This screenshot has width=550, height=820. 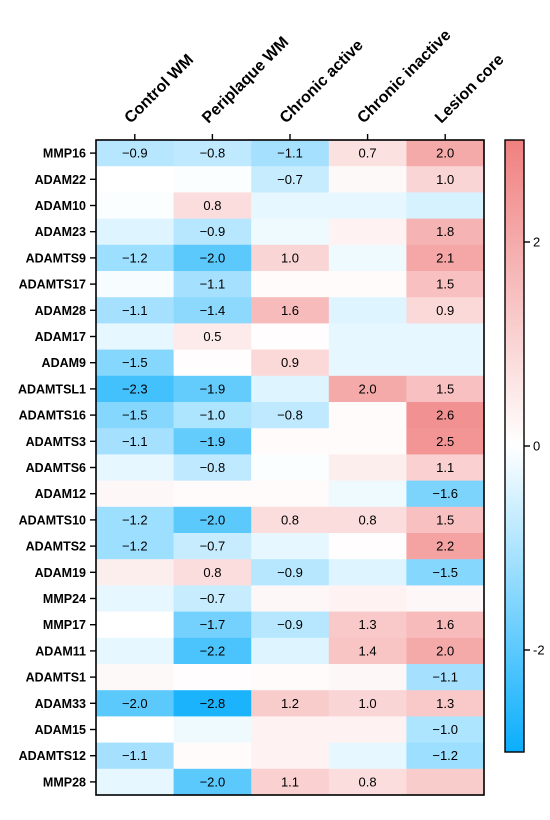 I want to click on cell-value-label: −1.9, so click(x=213, y=388).